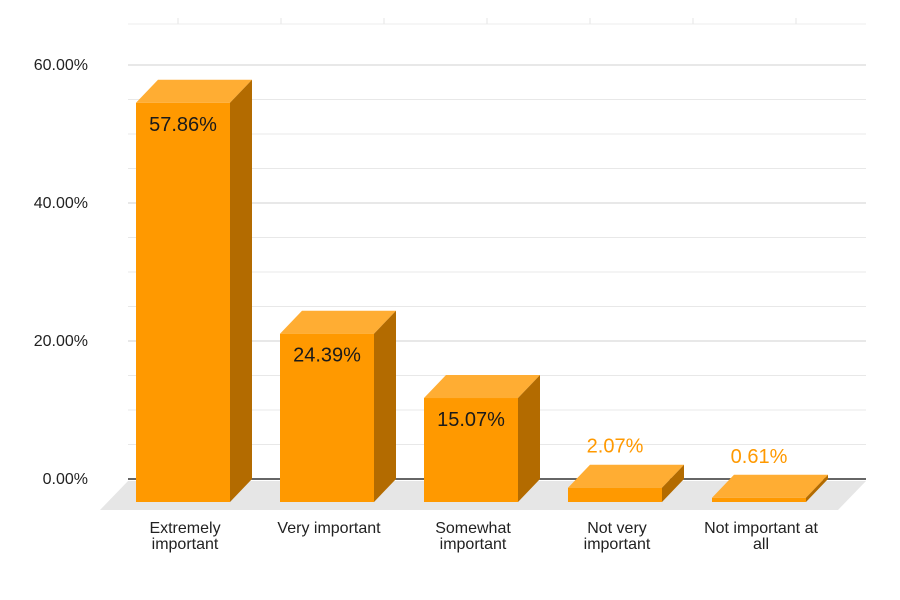 This screenshot has height=600, width=900. Describe the element at coordinates (183, 125) in the screenshot. I see `data-label: 57.86%` at that location.